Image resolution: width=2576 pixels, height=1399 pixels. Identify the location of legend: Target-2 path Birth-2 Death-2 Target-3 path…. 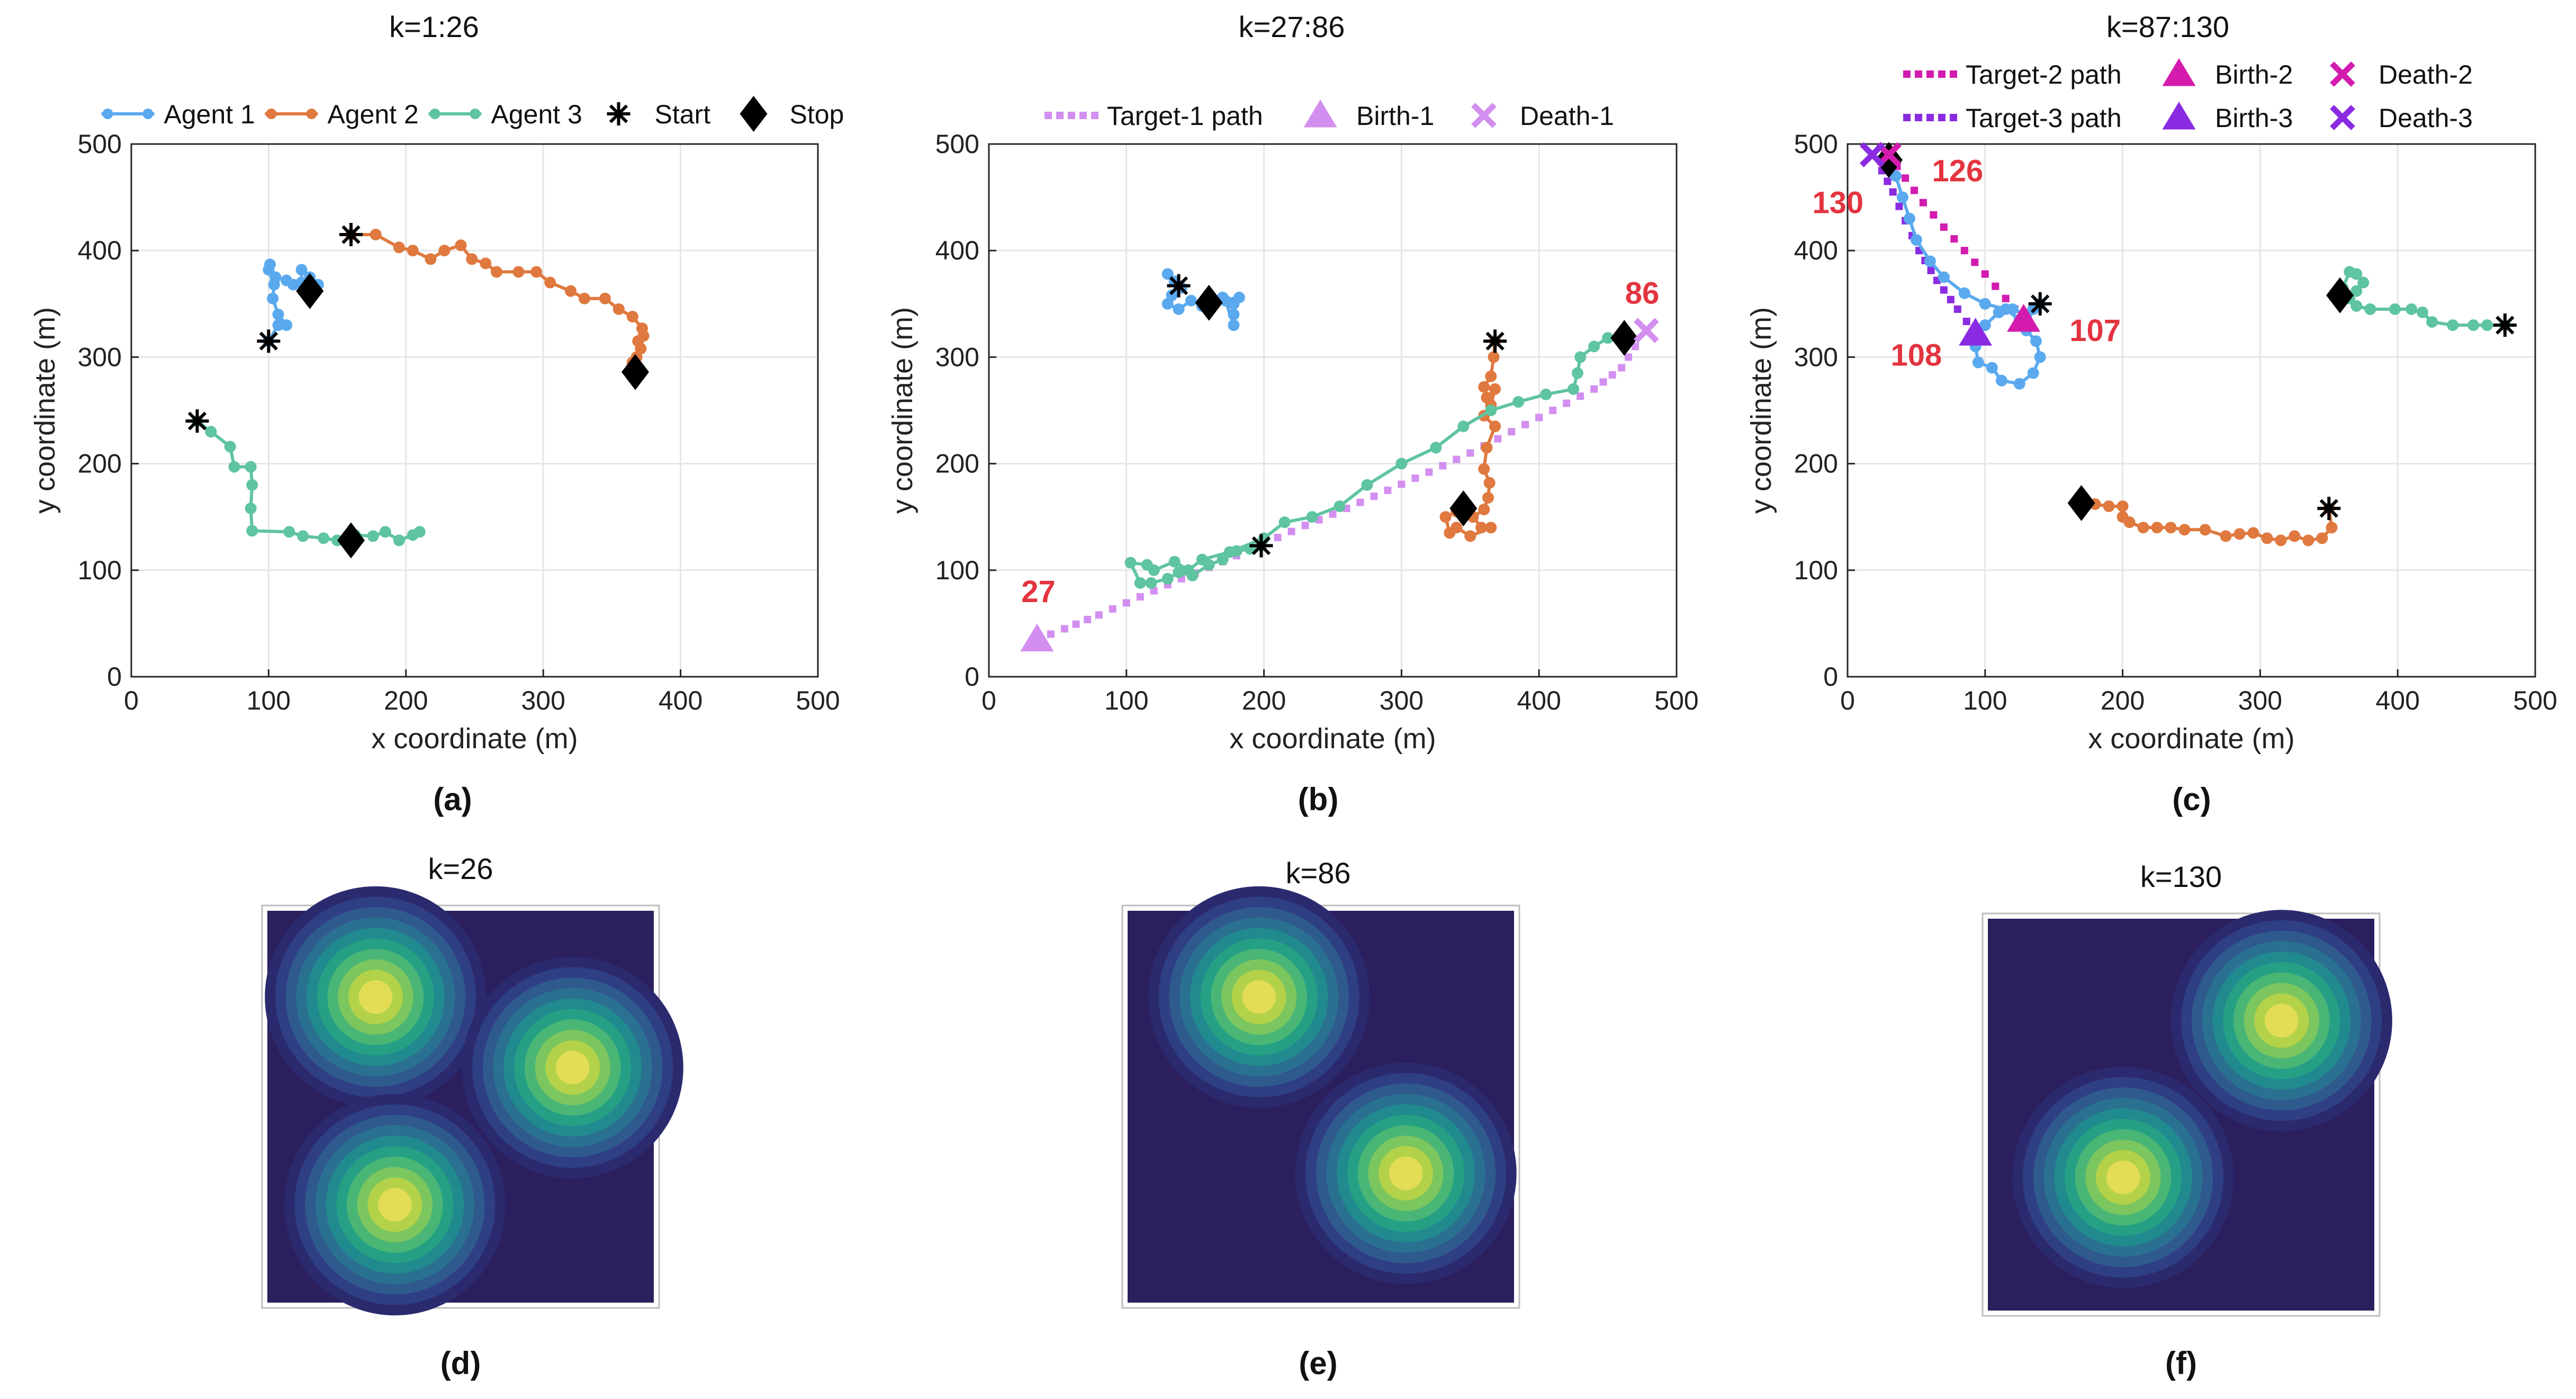
(2188, 95).